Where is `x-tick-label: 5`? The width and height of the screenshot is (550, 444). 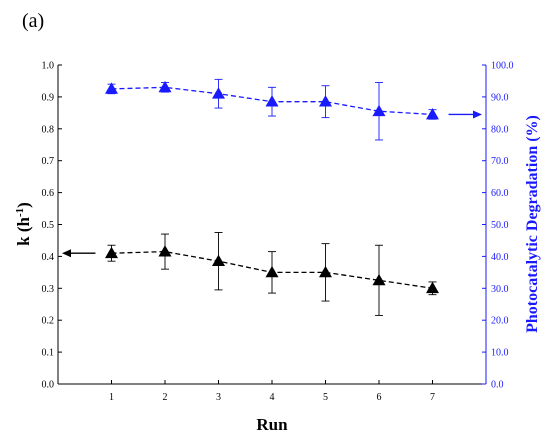
x-tick-label: 5 is located at coordinates (325, 397).